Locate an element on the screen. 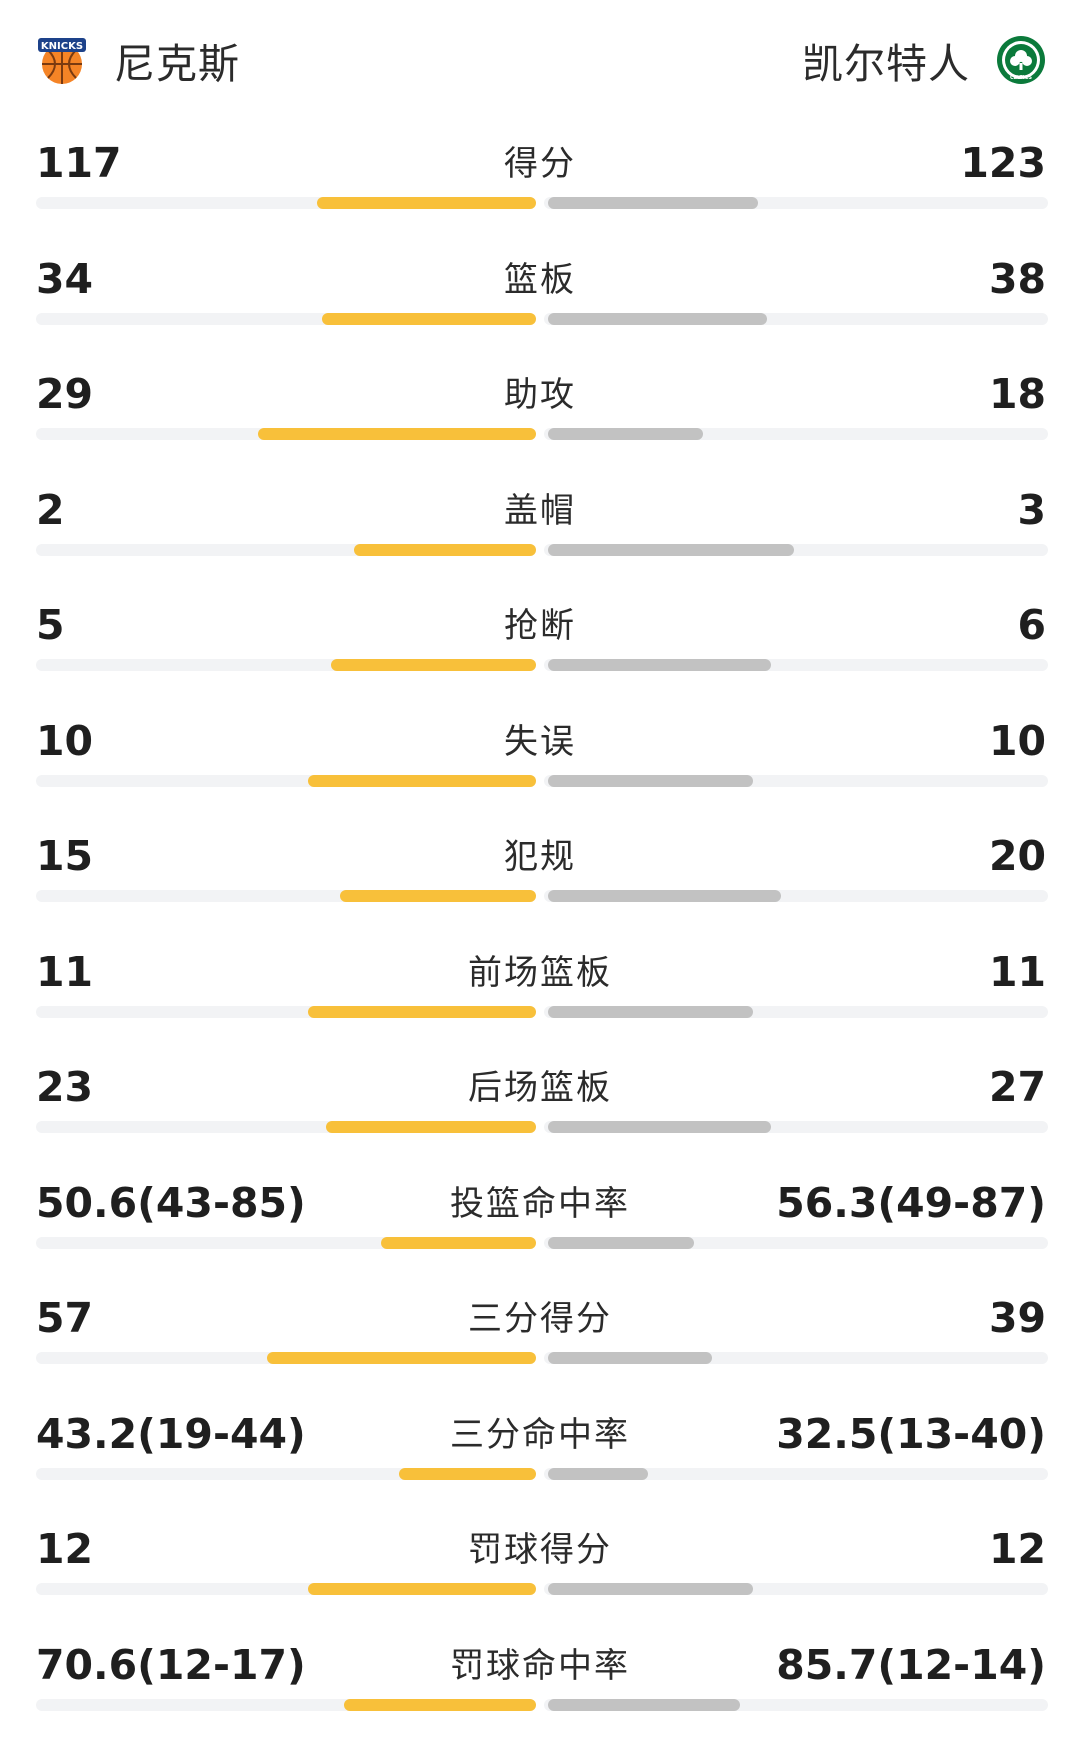 The width and height of the screenshot is (1080, 1737). away-team: 凯尔特人 CELTICS is located at coordinates (924, 60).